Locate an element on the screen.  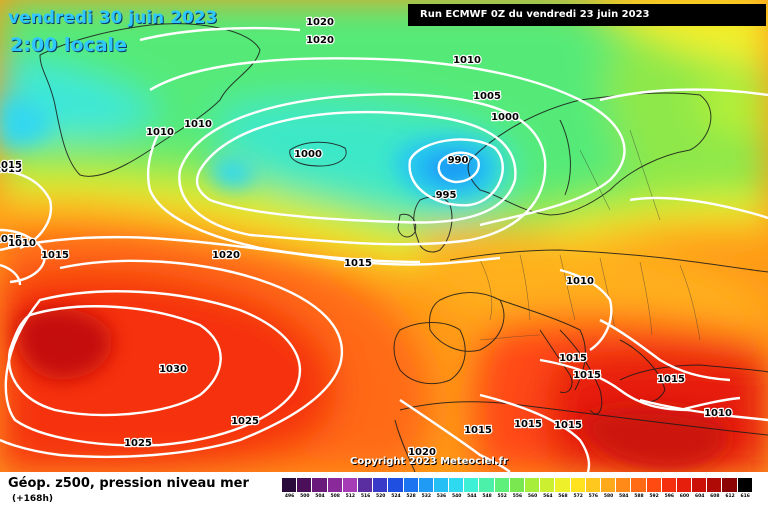
color-scale-tick-label: 552 is located at coordinates (502, 496).